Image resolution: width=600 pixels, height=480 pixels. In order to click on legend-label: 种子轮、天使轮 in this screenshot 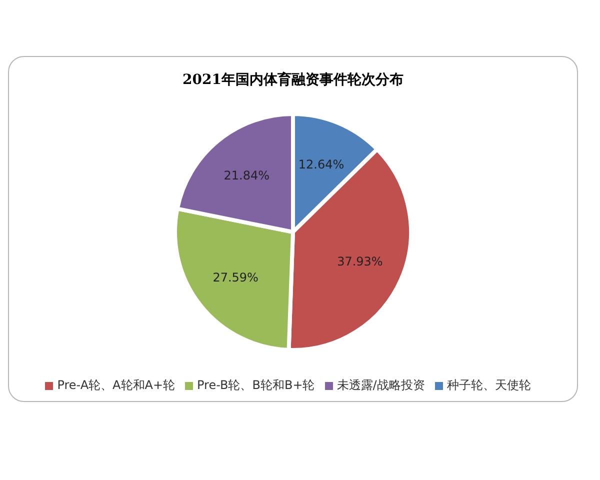, I will do `click(488, 385)`.